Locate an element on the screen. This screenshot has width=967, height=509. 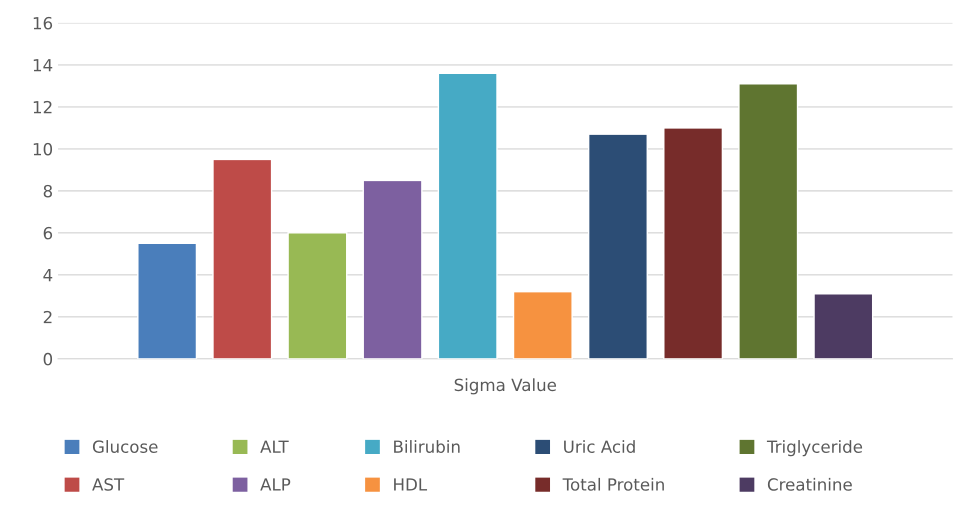
legend-label: Glucose is located at coordinates (125, 446).